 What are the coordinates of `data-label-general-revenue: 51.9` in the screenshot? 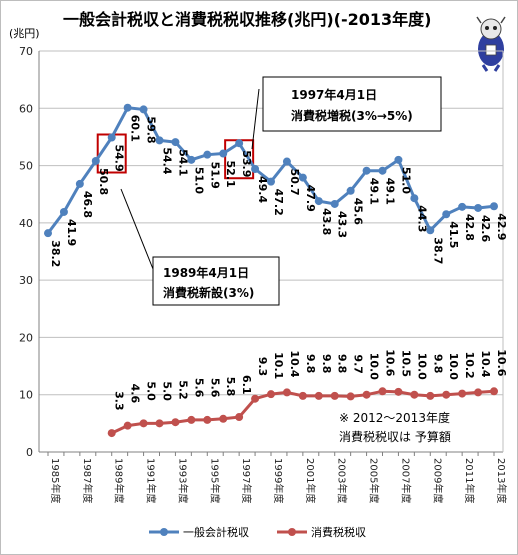 It's located at (214, 175).